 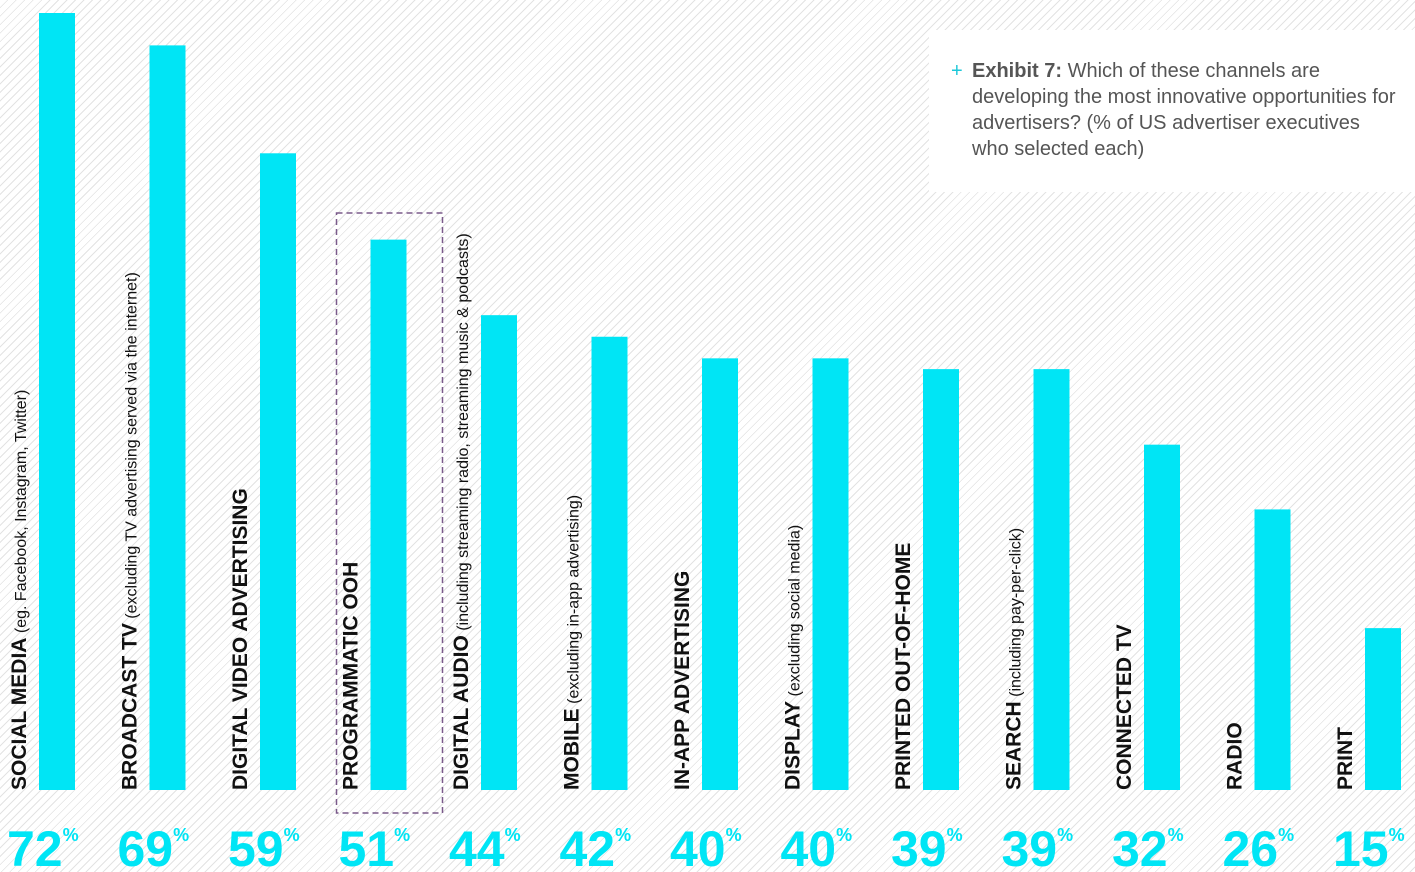 I want to click on value-label: 32%, so click(x=1148, y=846).